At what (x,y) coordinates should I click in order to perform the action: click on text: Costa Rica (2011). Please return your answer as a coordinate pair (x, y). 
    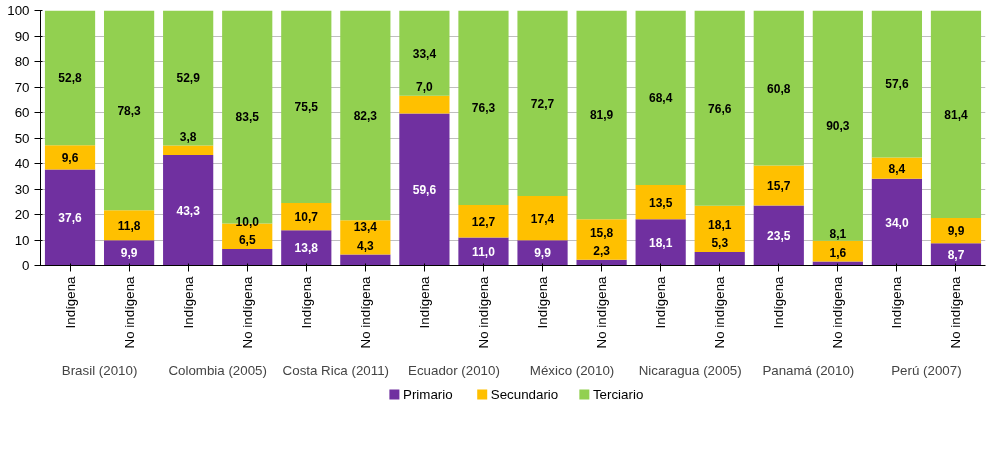
    Looking at the image, I should click on (336, 370).